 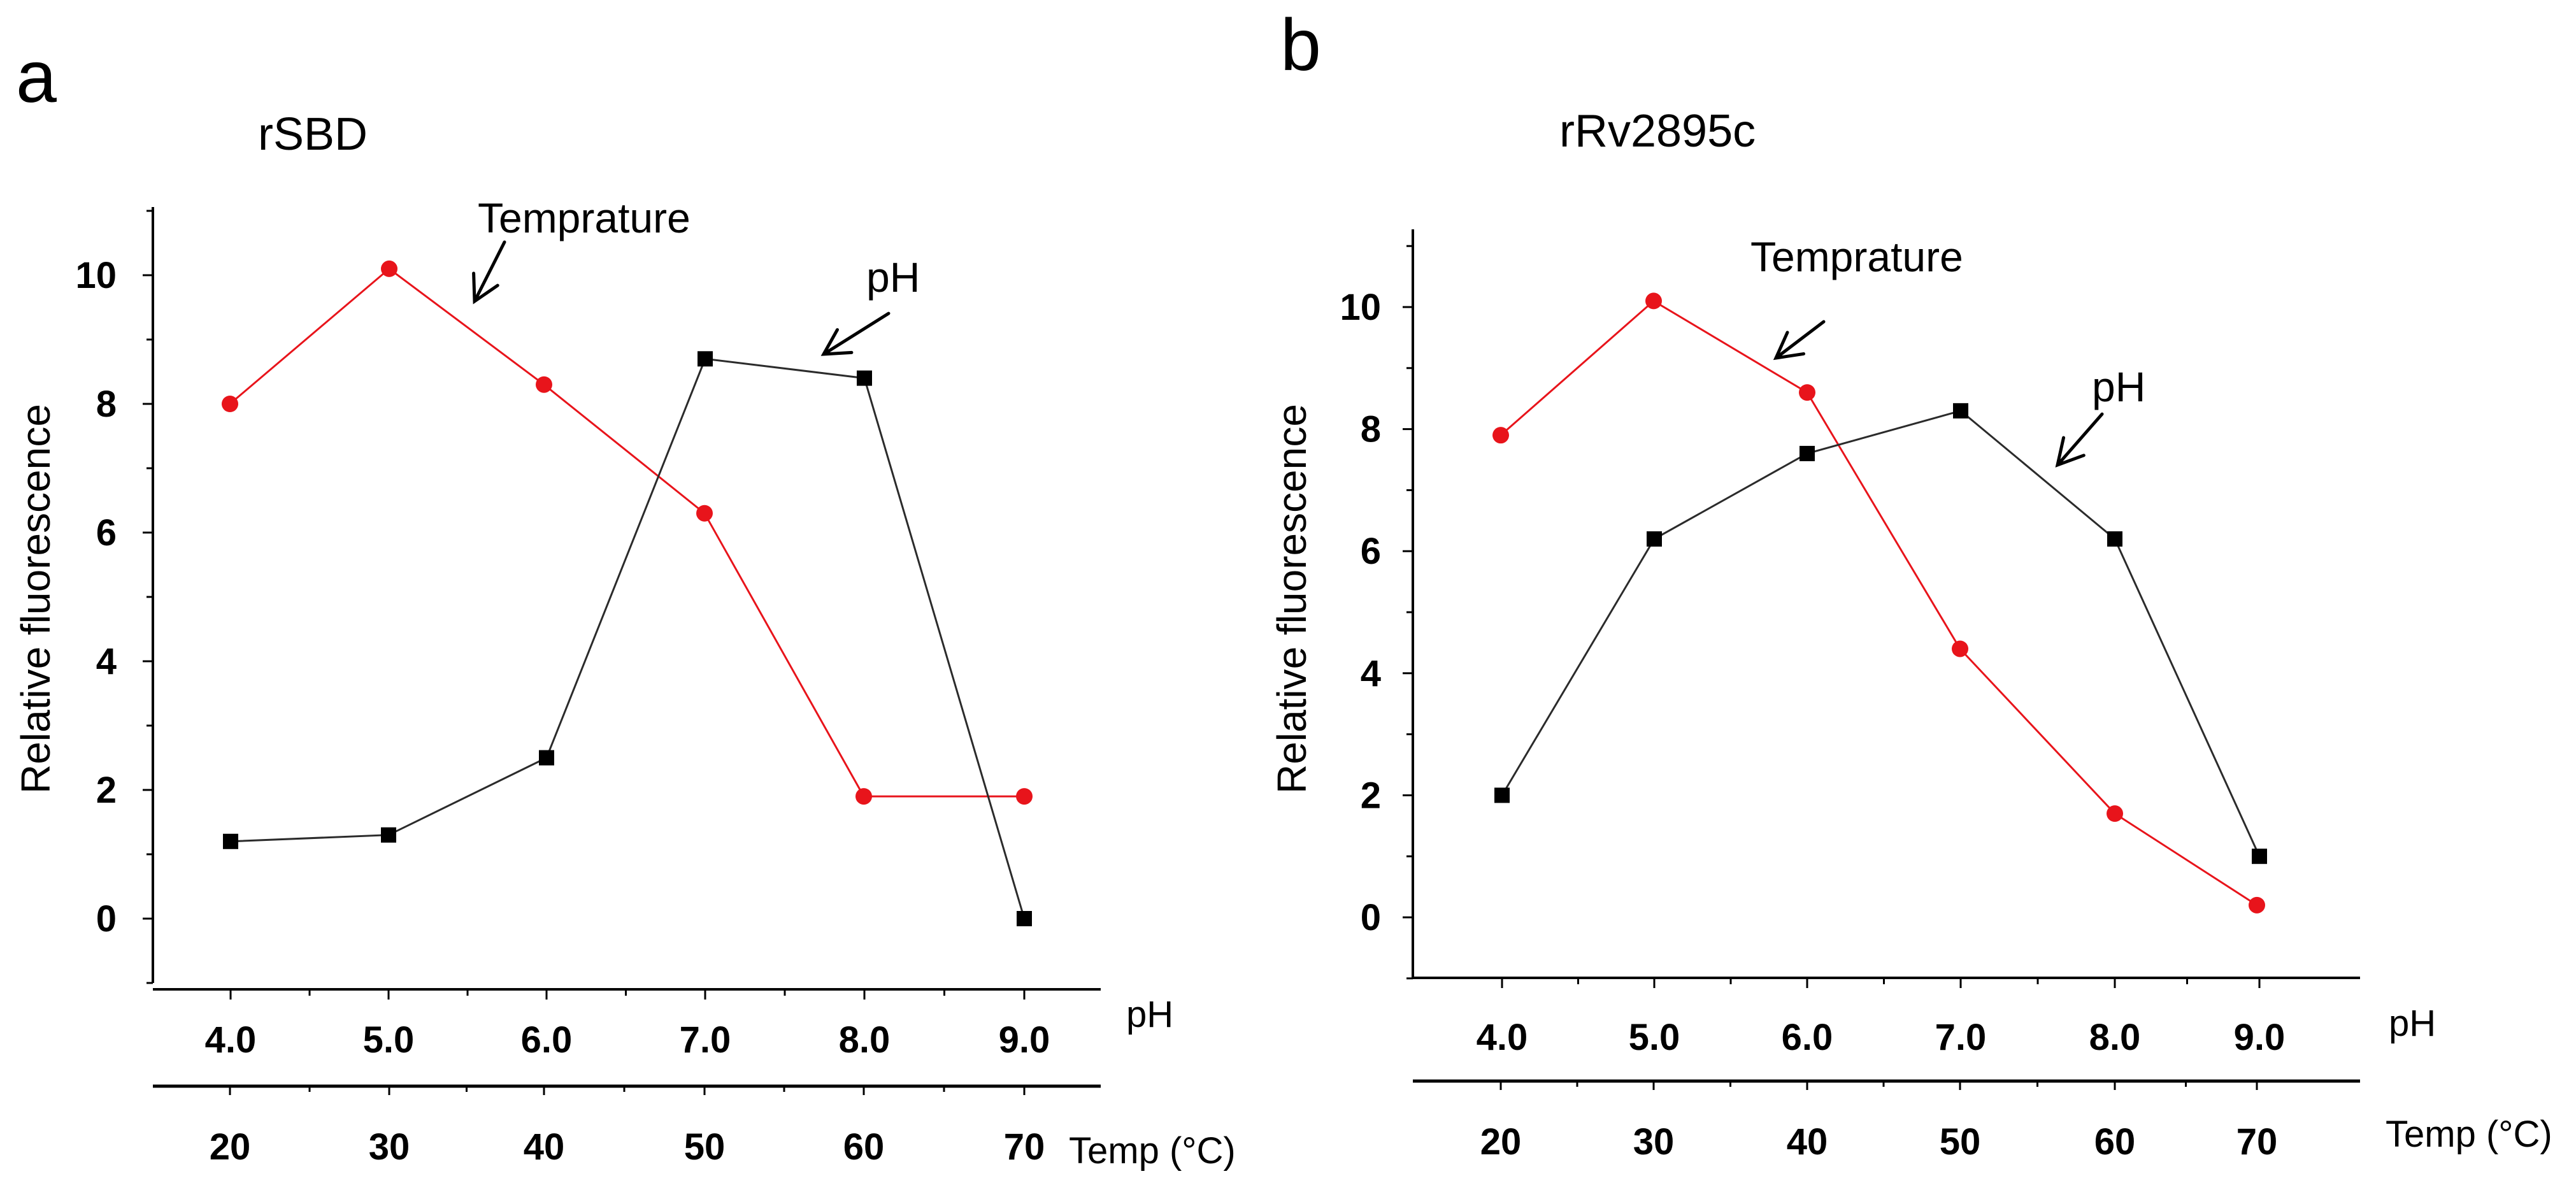 I want to click on panel-b-temp-tick-label: 70, so click(x=2257, y=1142).